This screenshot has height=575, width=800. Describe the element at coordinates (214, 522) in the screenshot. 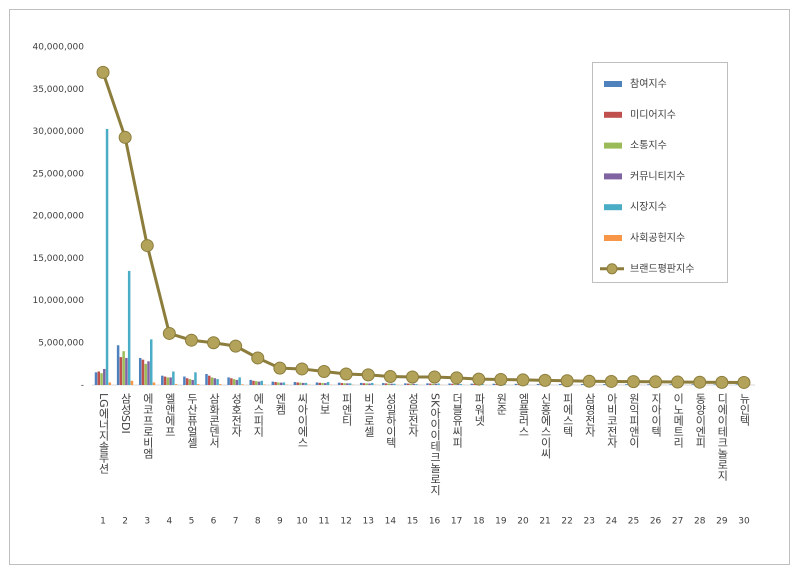

I see `x-rank-label: 6` at that location.